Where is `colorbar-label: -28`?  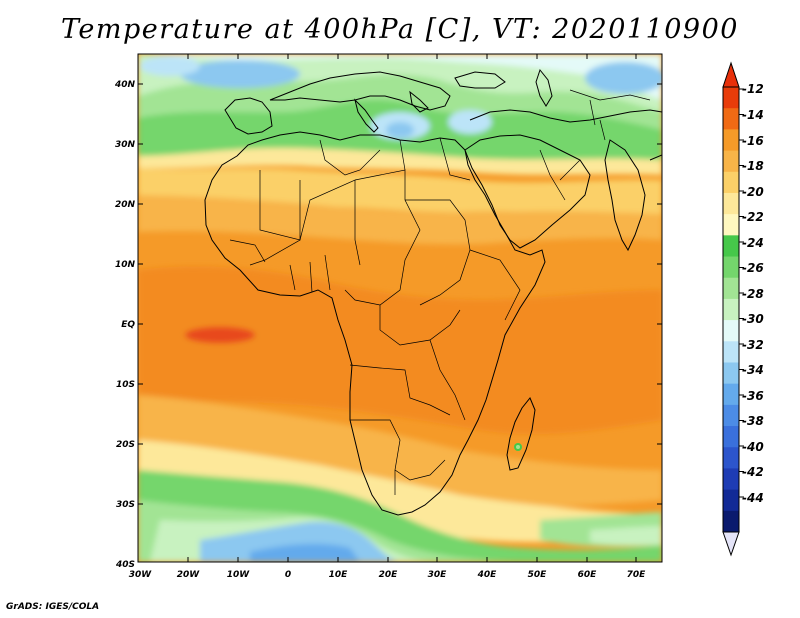 colorbar-label: -28 is located at coordinates (753, 294).